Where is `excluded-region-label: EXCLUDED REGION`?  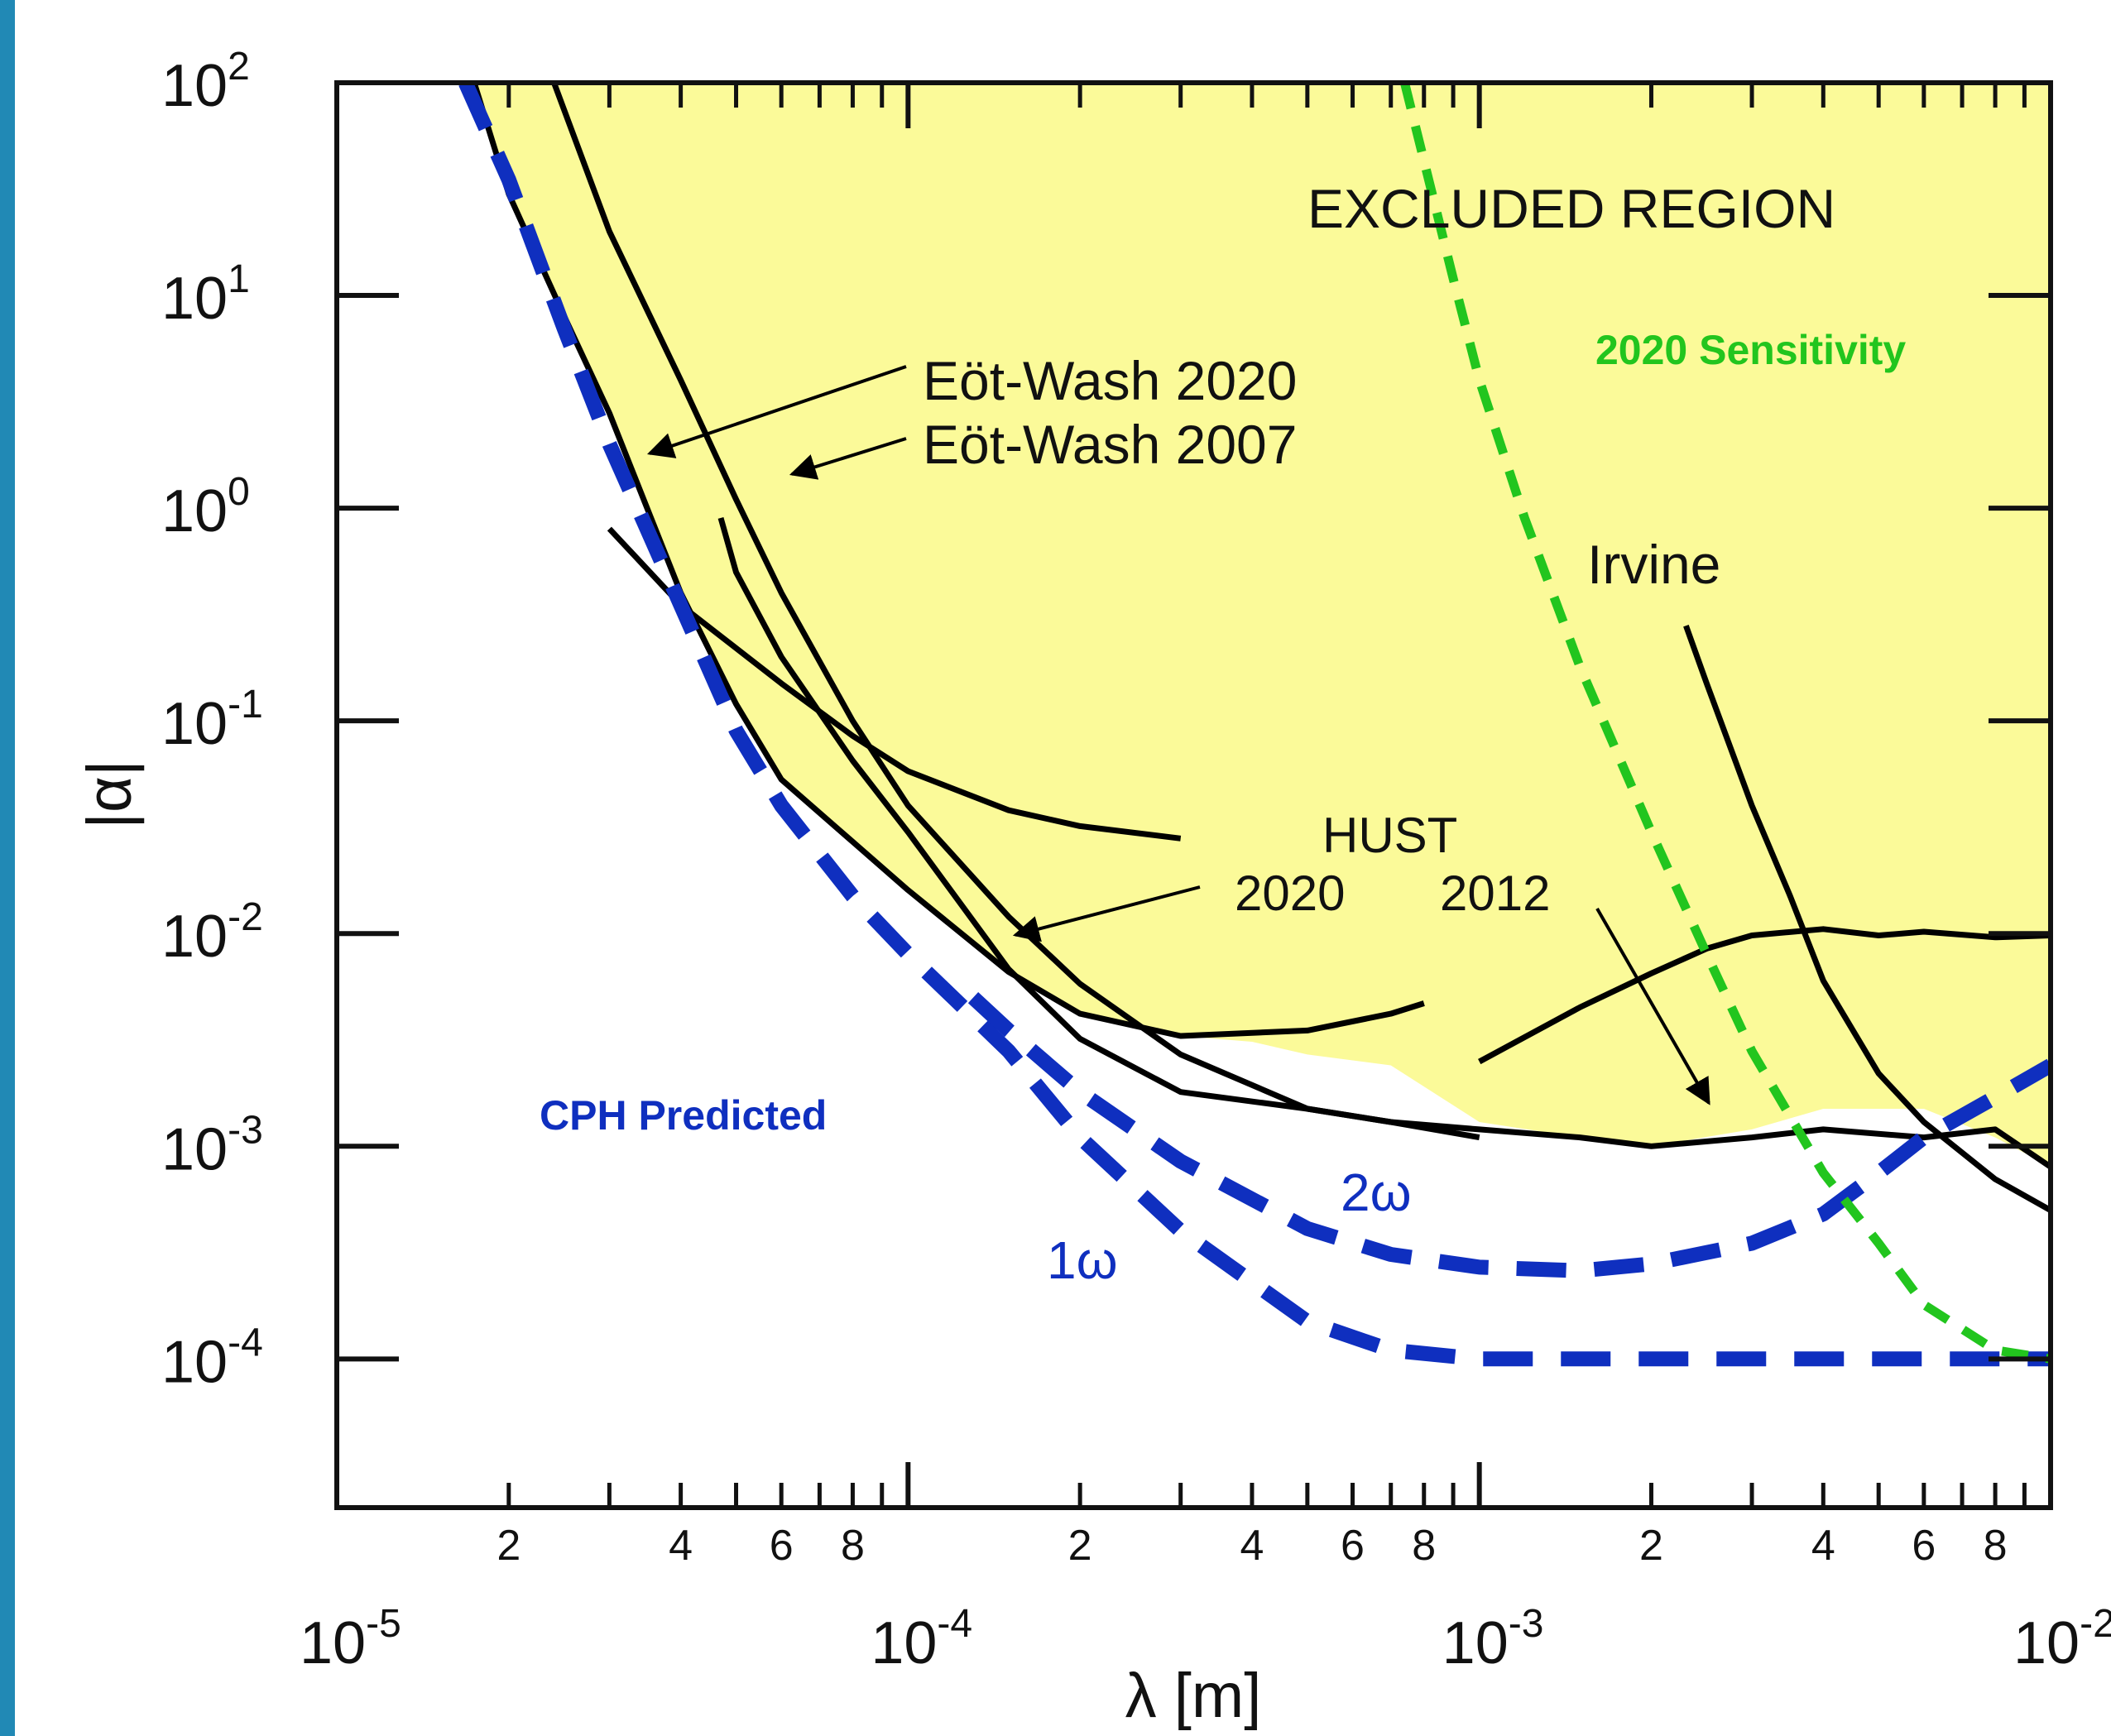 excluded-region-label: EXCLUDED REGION is located at coordinates (1571, 208).